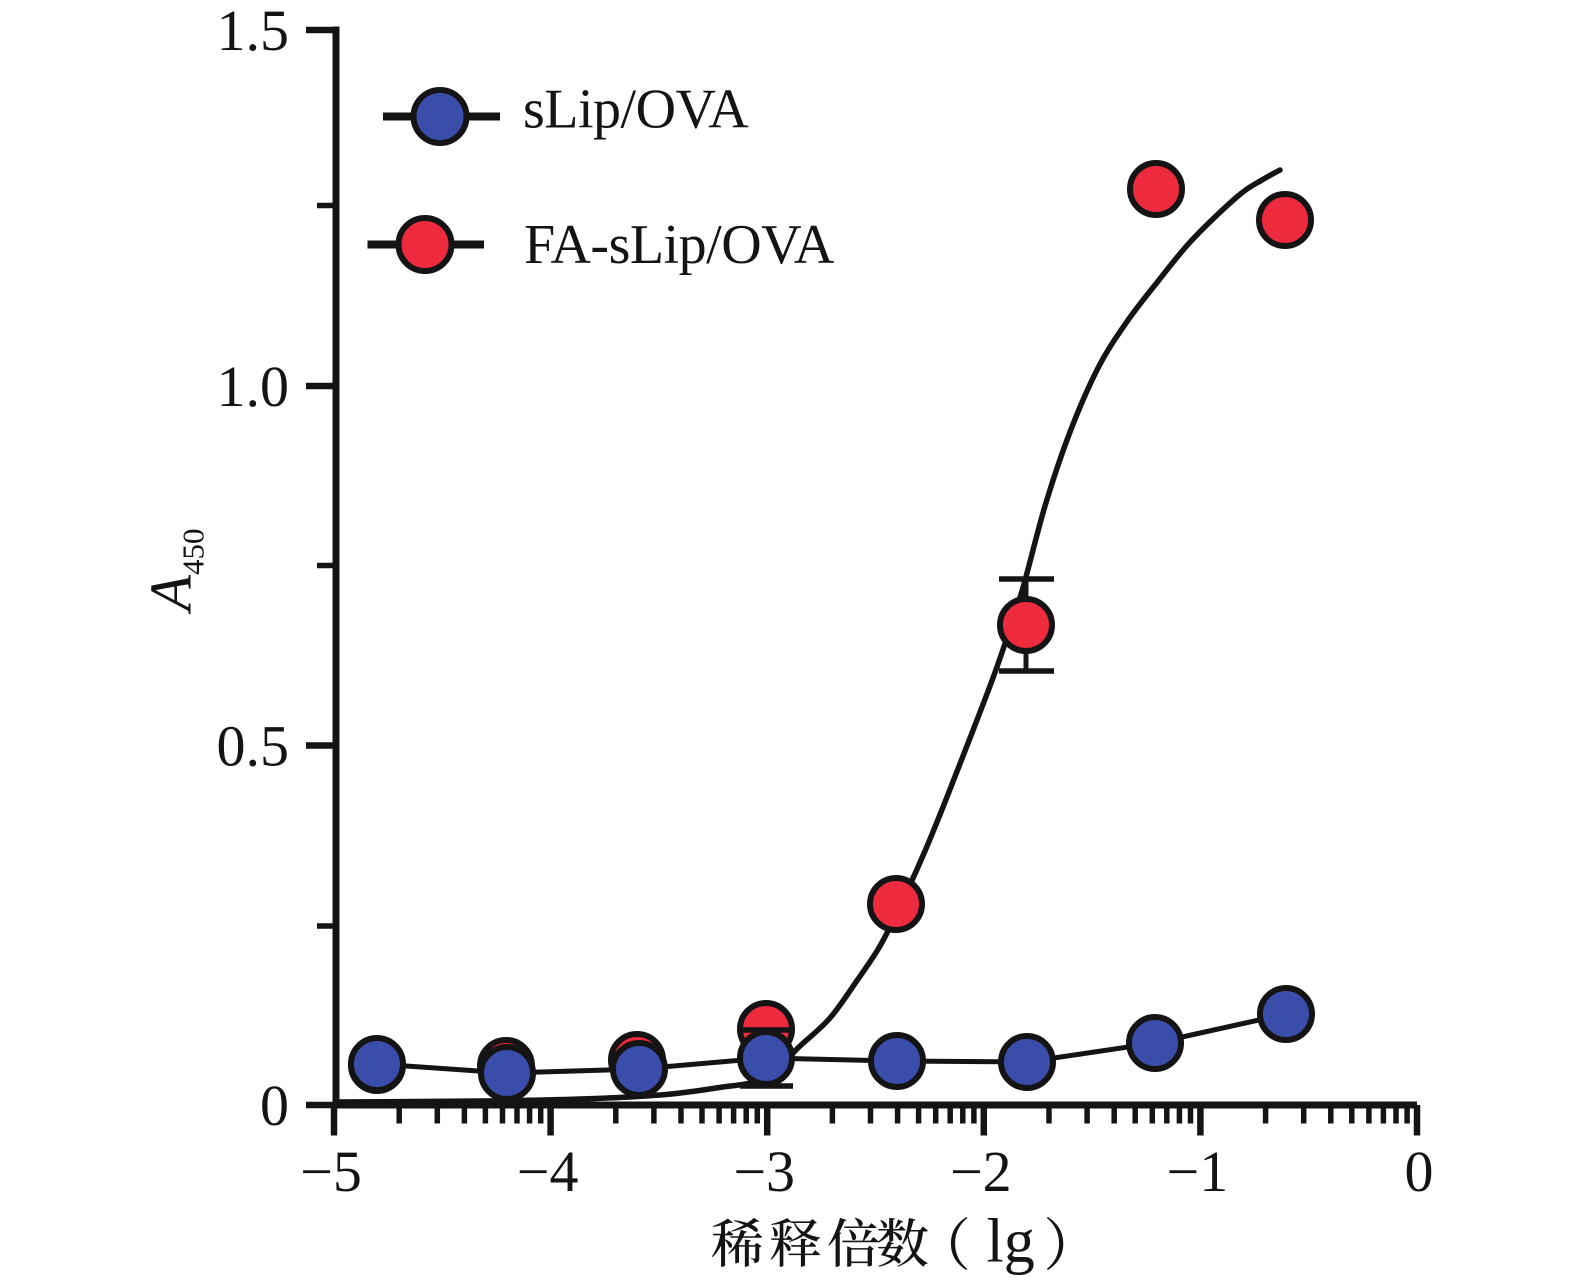 Image resolution: width=1575 pixels, height=1281 pixels. What do you see at coordinates (1011, 1242) in the screenshot?
I see `svg-text: lg` at bounding box center [1011, 1242].